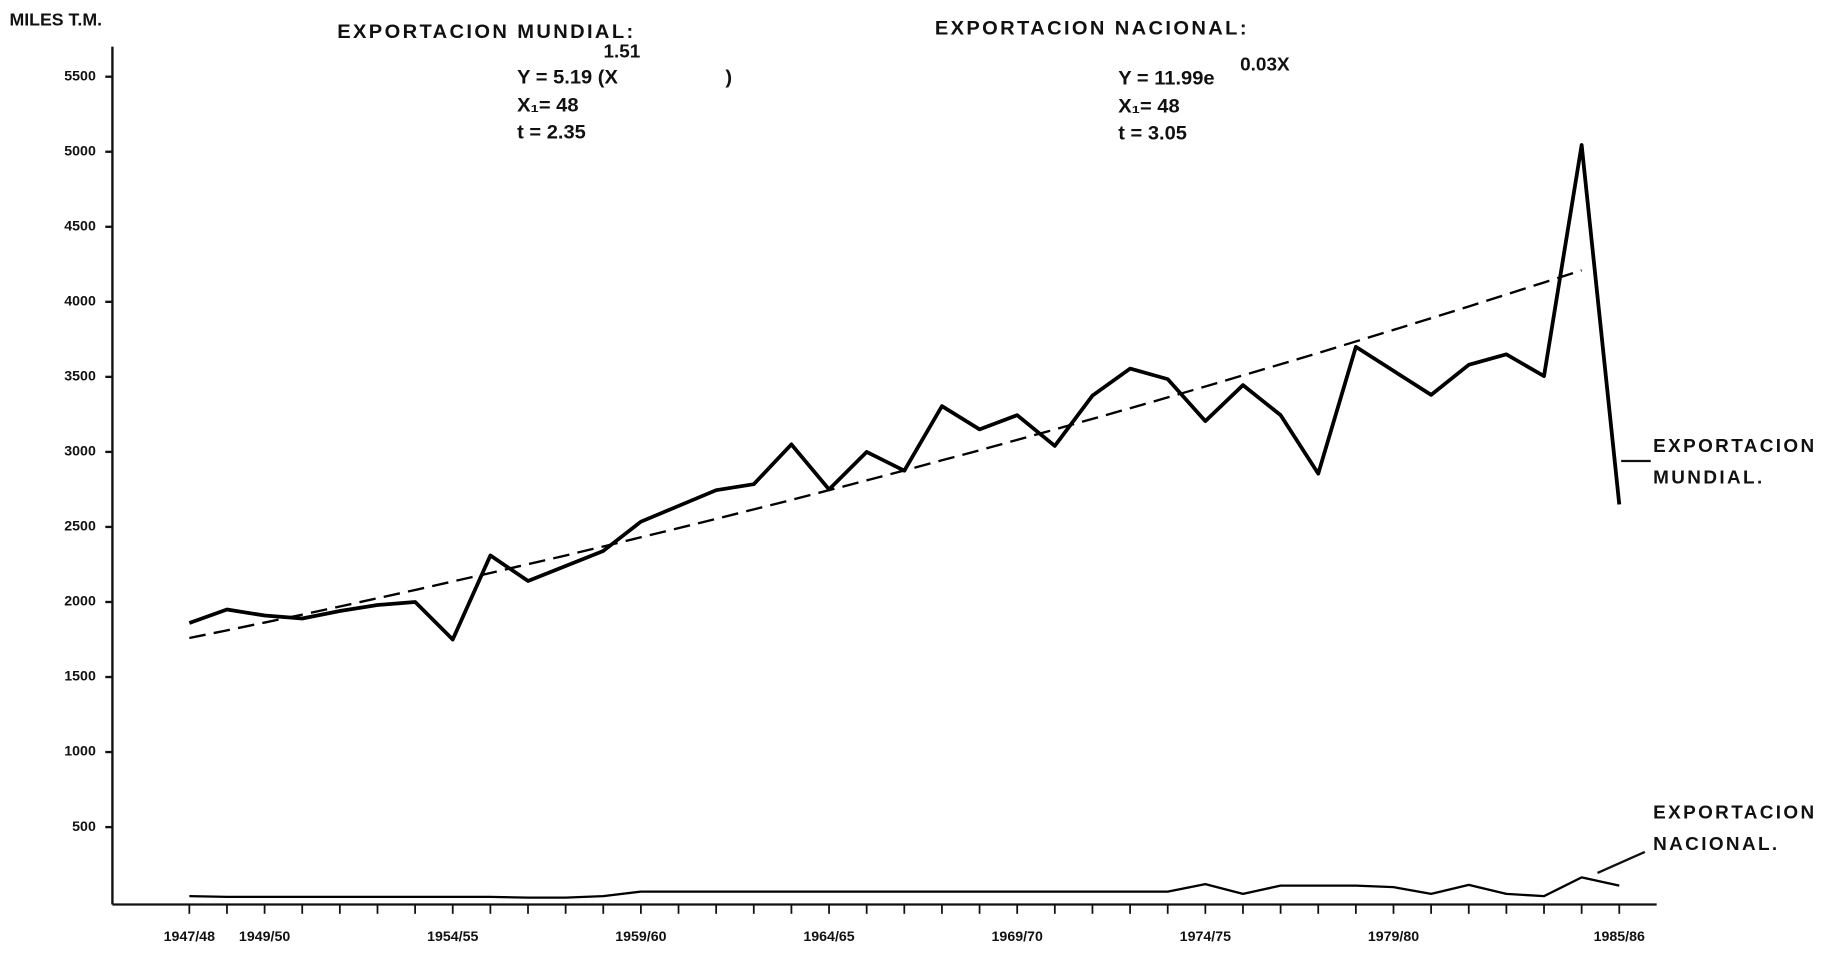  Describe the element at coordinates (1205, 936) in the screenshot. I see `x-tick-label: 1974/75` at that location.